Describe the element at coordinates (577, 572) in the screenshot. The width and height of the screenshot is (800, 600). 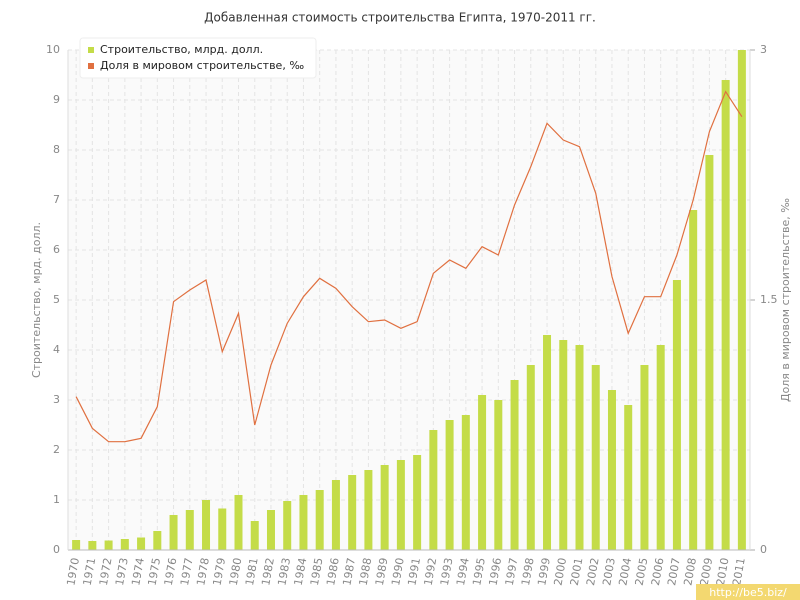
I see `x-tick-label: 2001` at that location.